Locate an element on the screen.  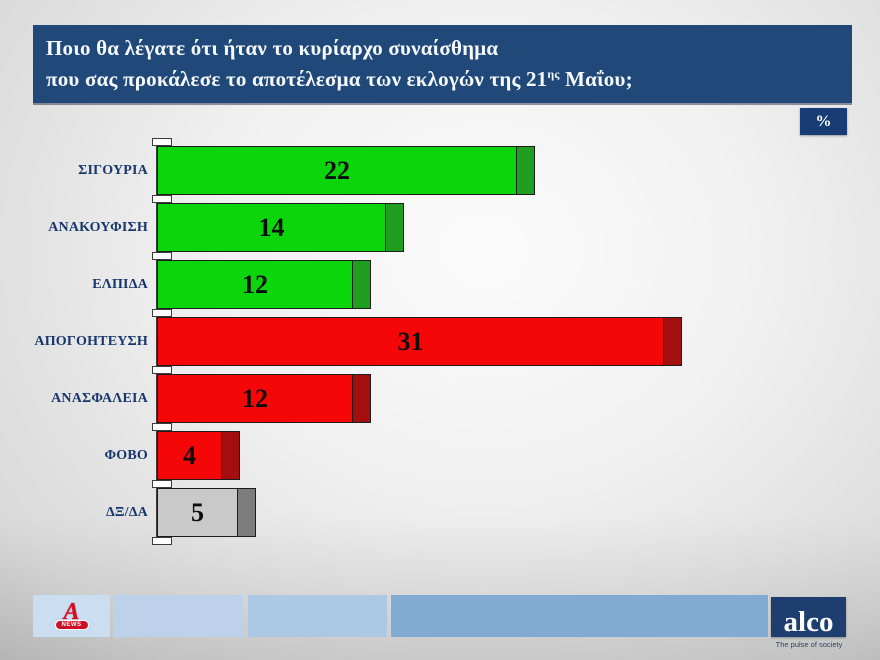
ordinal-superscript: ης is located at coordinates (553, 74).